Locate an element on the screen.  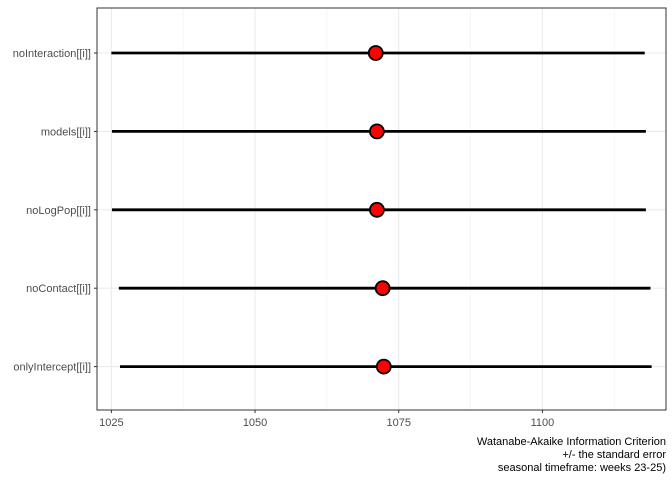
x-tick-label-0: 1025 is located at coordinates (111, 423).